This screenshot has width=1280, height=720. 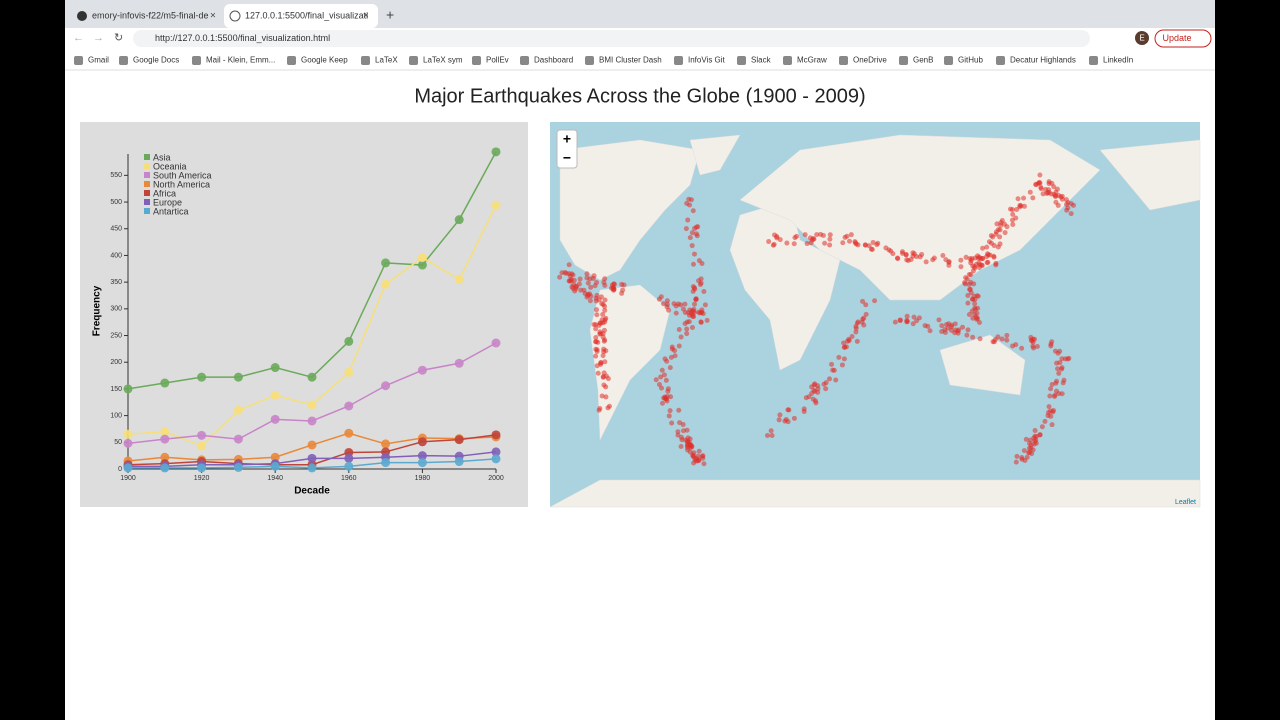 I want to click on y-tick-label: 0, so click(x=120, y=469).